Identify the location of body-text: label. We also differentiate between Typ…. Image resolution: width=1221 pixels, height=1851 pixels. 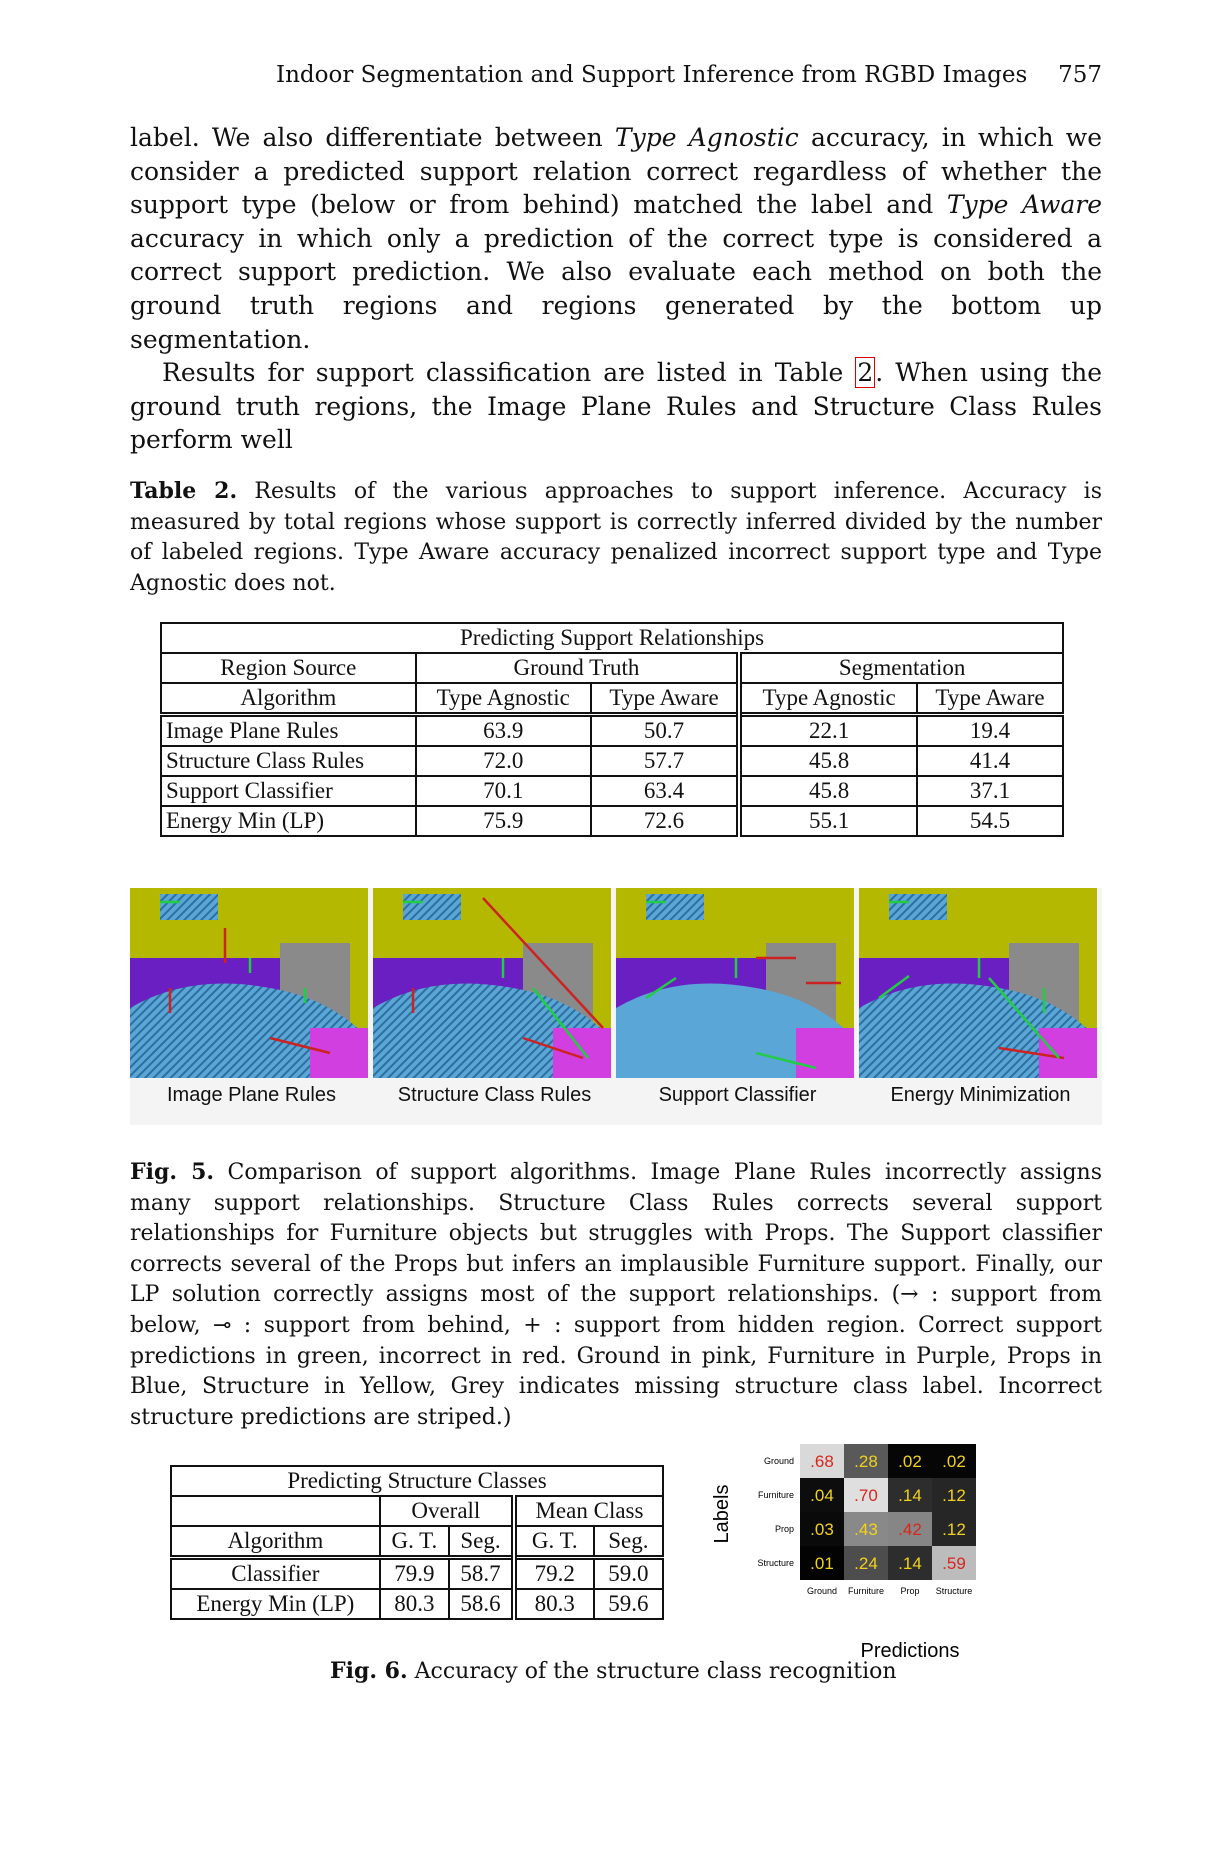
(616, 289).